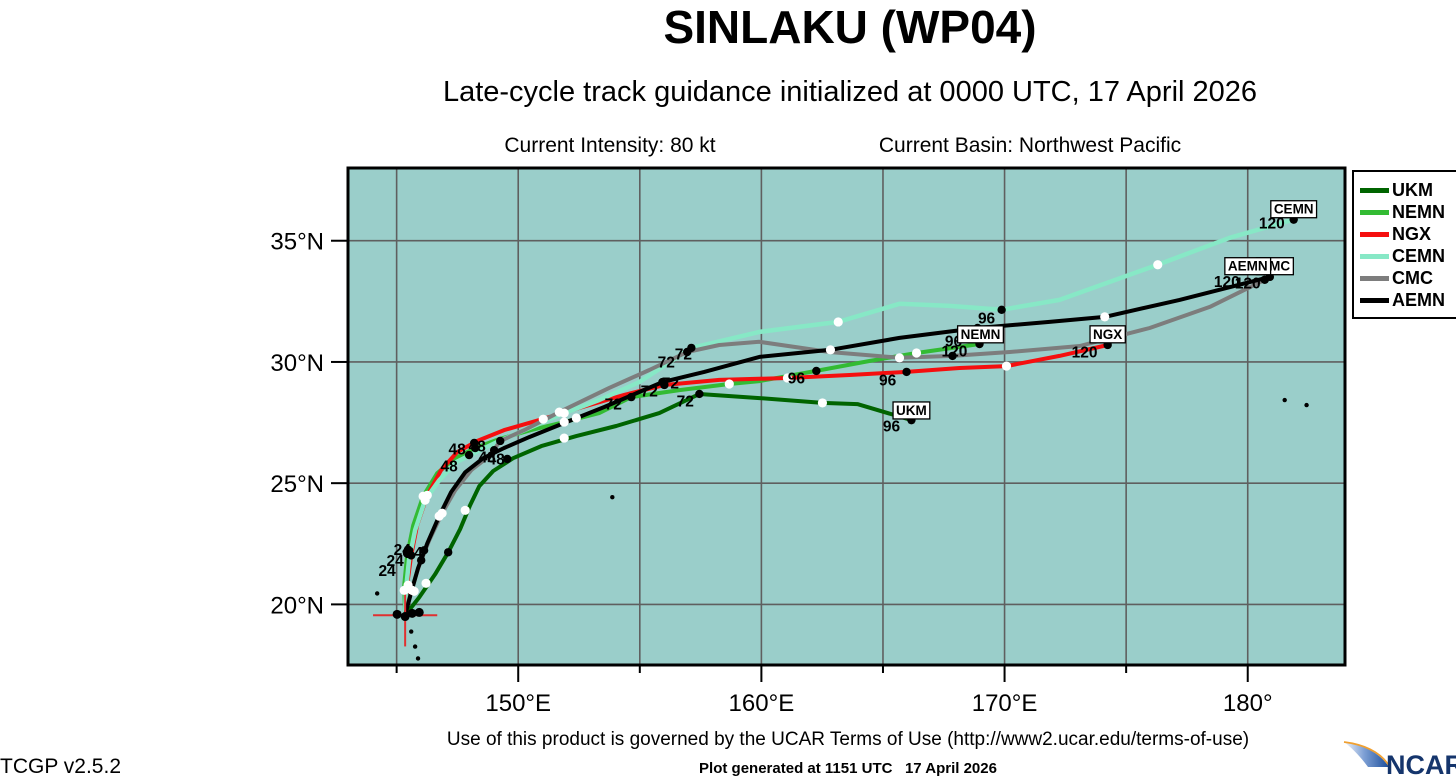  I want to click on model-end-label-text: AEMN, so click(1248, 266).